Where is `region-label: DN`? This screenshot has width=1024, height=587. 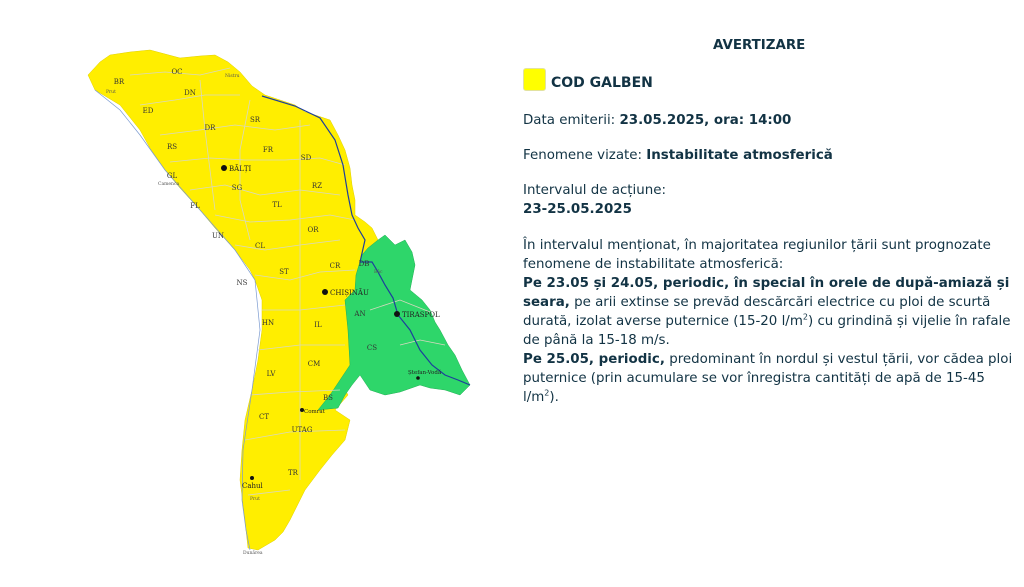
region-label: DN is located at coordinates (190, 93).